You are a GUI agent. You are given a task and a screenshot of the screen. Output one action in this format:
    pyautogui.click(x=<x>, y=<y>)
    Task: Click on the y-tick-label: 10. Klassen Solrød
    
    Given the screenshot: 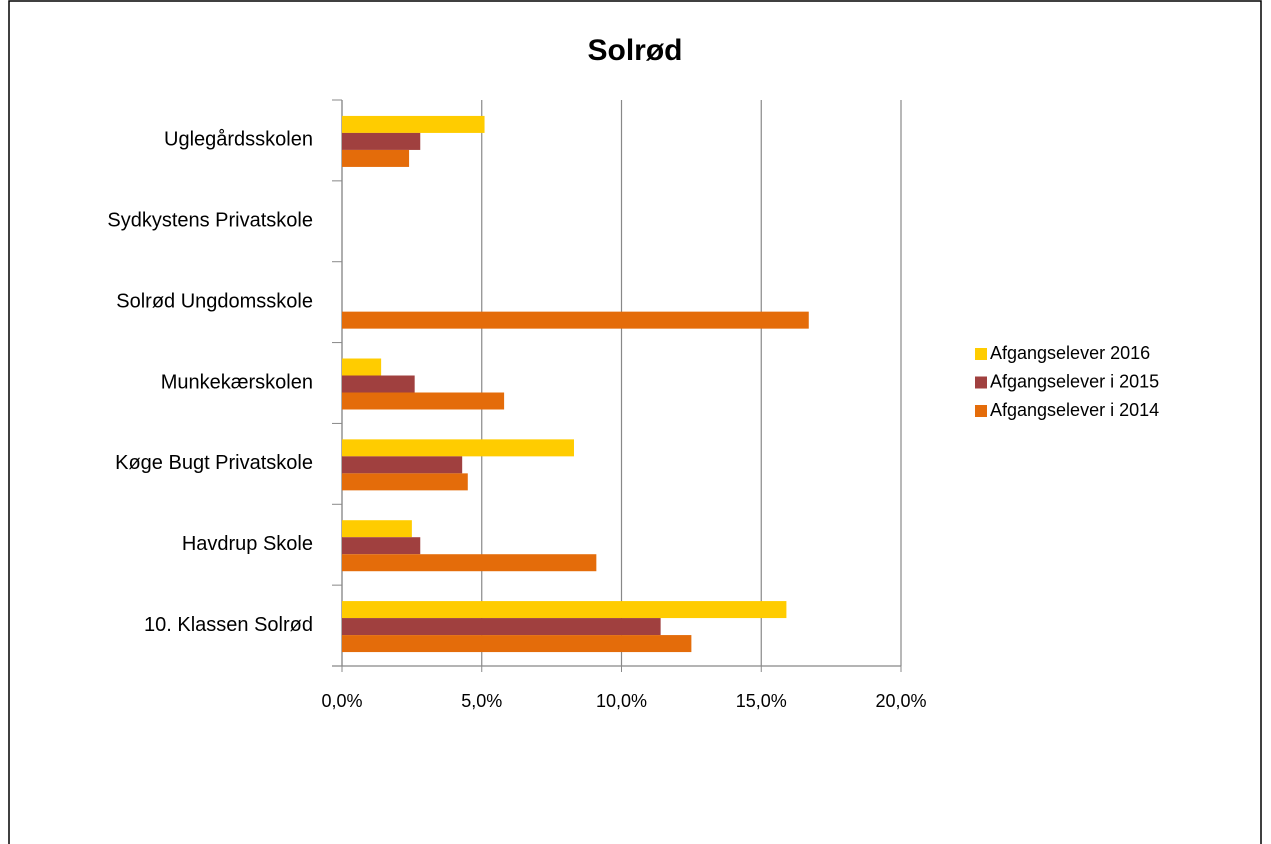 What is the action you would take?
    pyautogui.click(x=228, y=625)
    